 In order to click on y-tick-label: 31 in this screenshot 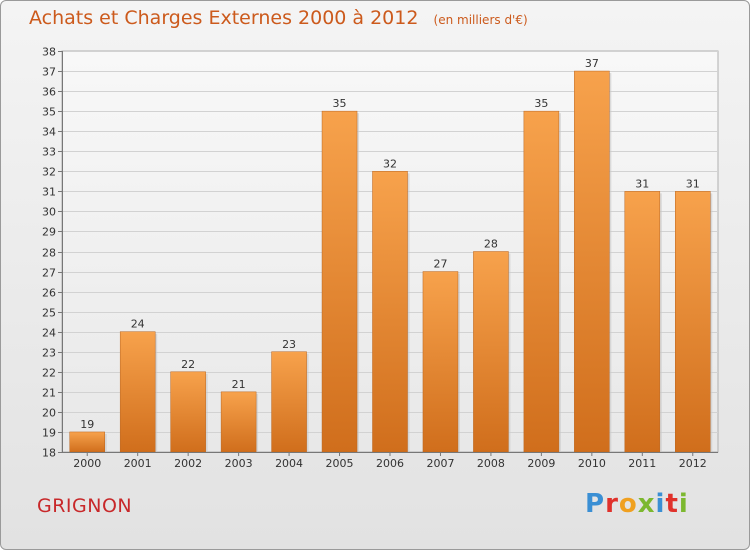, I will do `click(49, 192)`.